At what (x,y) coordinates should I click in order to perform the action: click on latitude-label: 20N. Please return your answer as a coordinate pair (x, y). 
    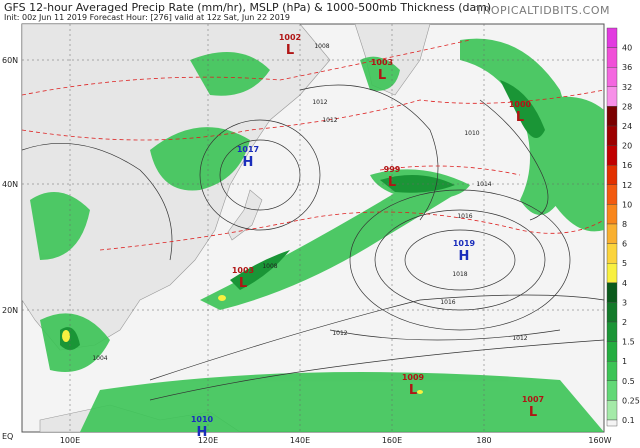
    Looking at the image, I should click on (10, 310).